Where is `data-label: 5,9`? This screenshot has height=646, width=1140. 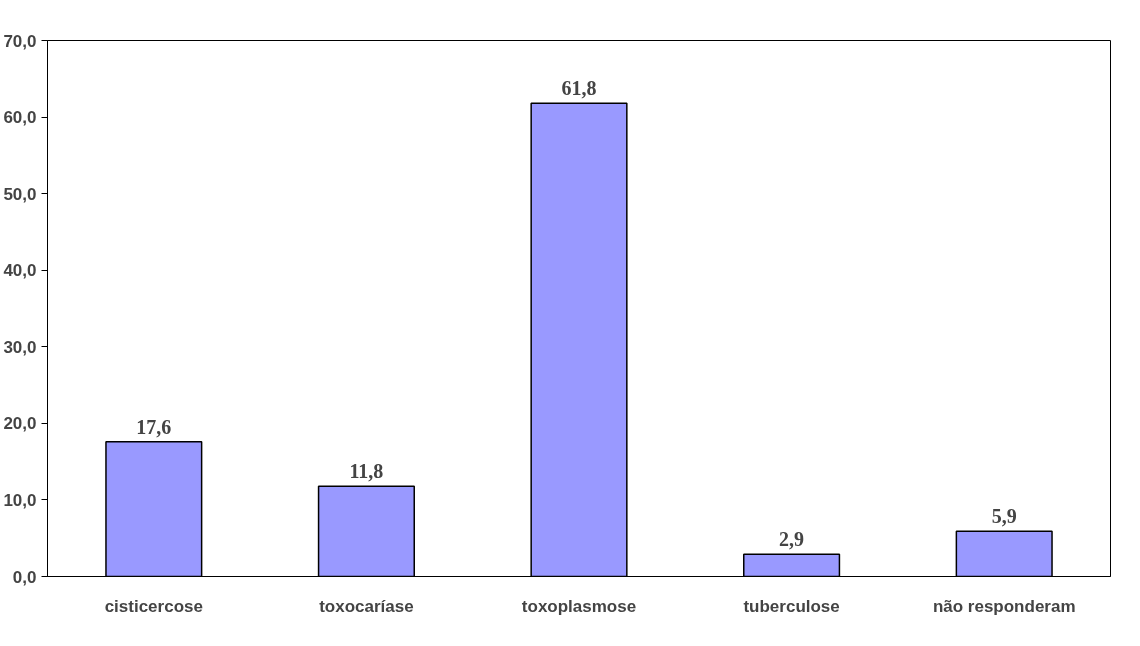 data-label: 5,9 is located at coordinates (1004, 516).